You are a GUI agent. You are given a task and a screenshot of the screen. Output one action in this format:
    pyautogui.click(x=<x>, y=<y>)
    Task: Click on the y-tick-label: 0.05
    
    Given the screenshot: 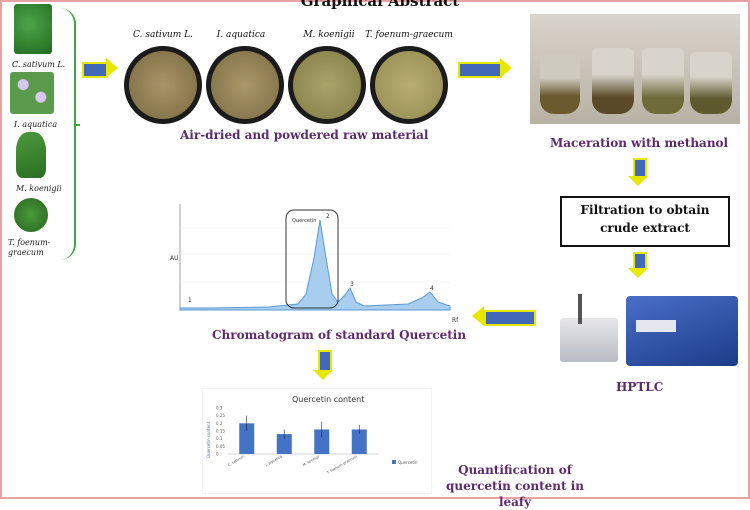 What is the action you would take?
    pyautogui.click(x=220, y=446)
    